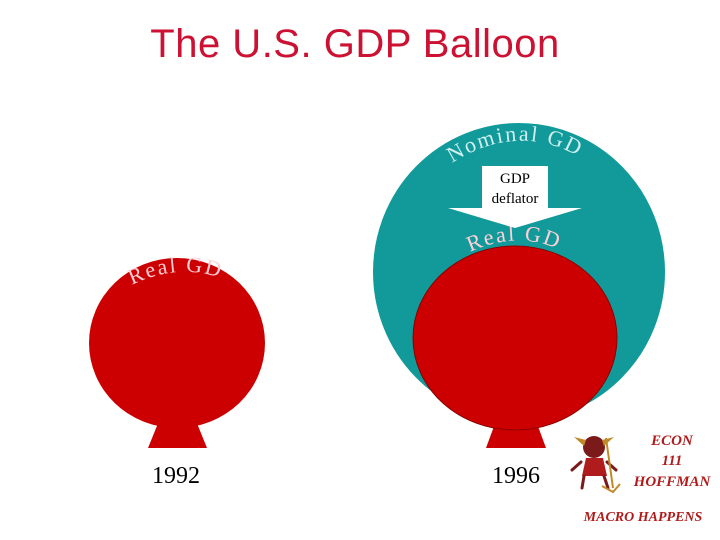 The width and height of the screenshot is (720, 540). Describe the element at coordinates (177, 343) in the screenshot. I see `balloon-1992-body` at that location.